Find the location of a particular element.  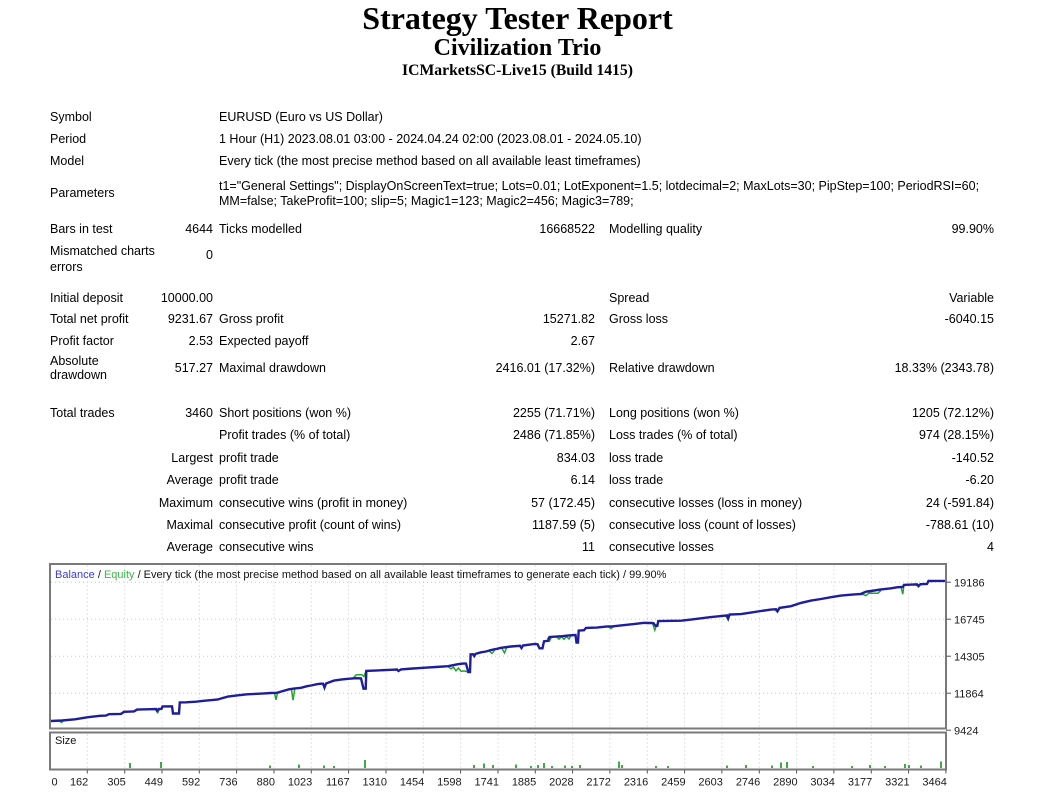

svg-text: 3034 is located at coordinates (822, 783).